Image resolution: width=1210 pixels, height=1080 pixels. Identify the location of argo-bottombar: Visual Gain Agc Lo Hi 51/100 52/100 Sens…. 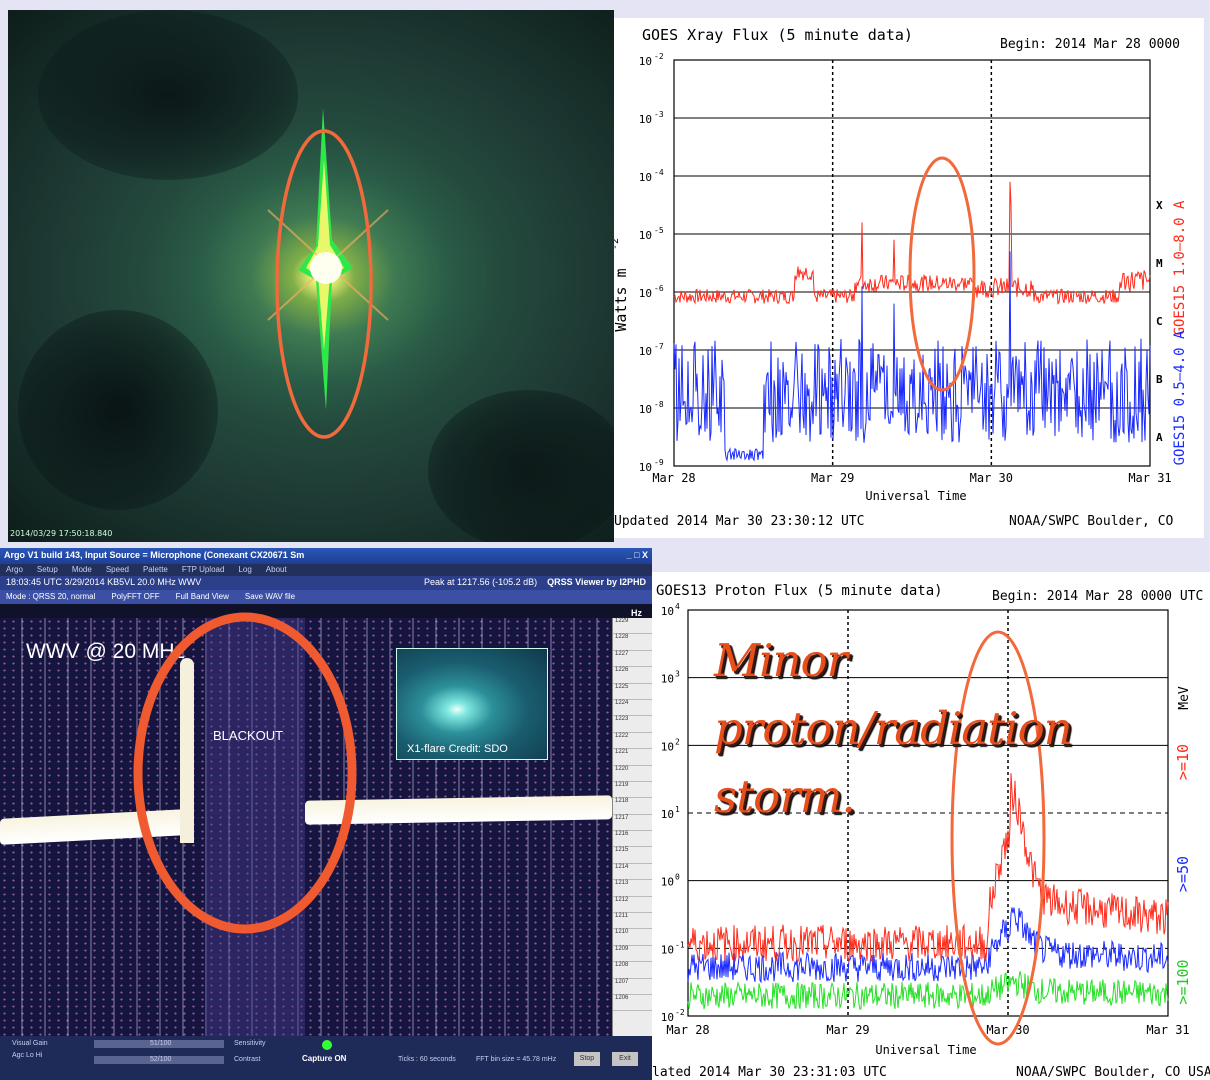
(326, 1058).